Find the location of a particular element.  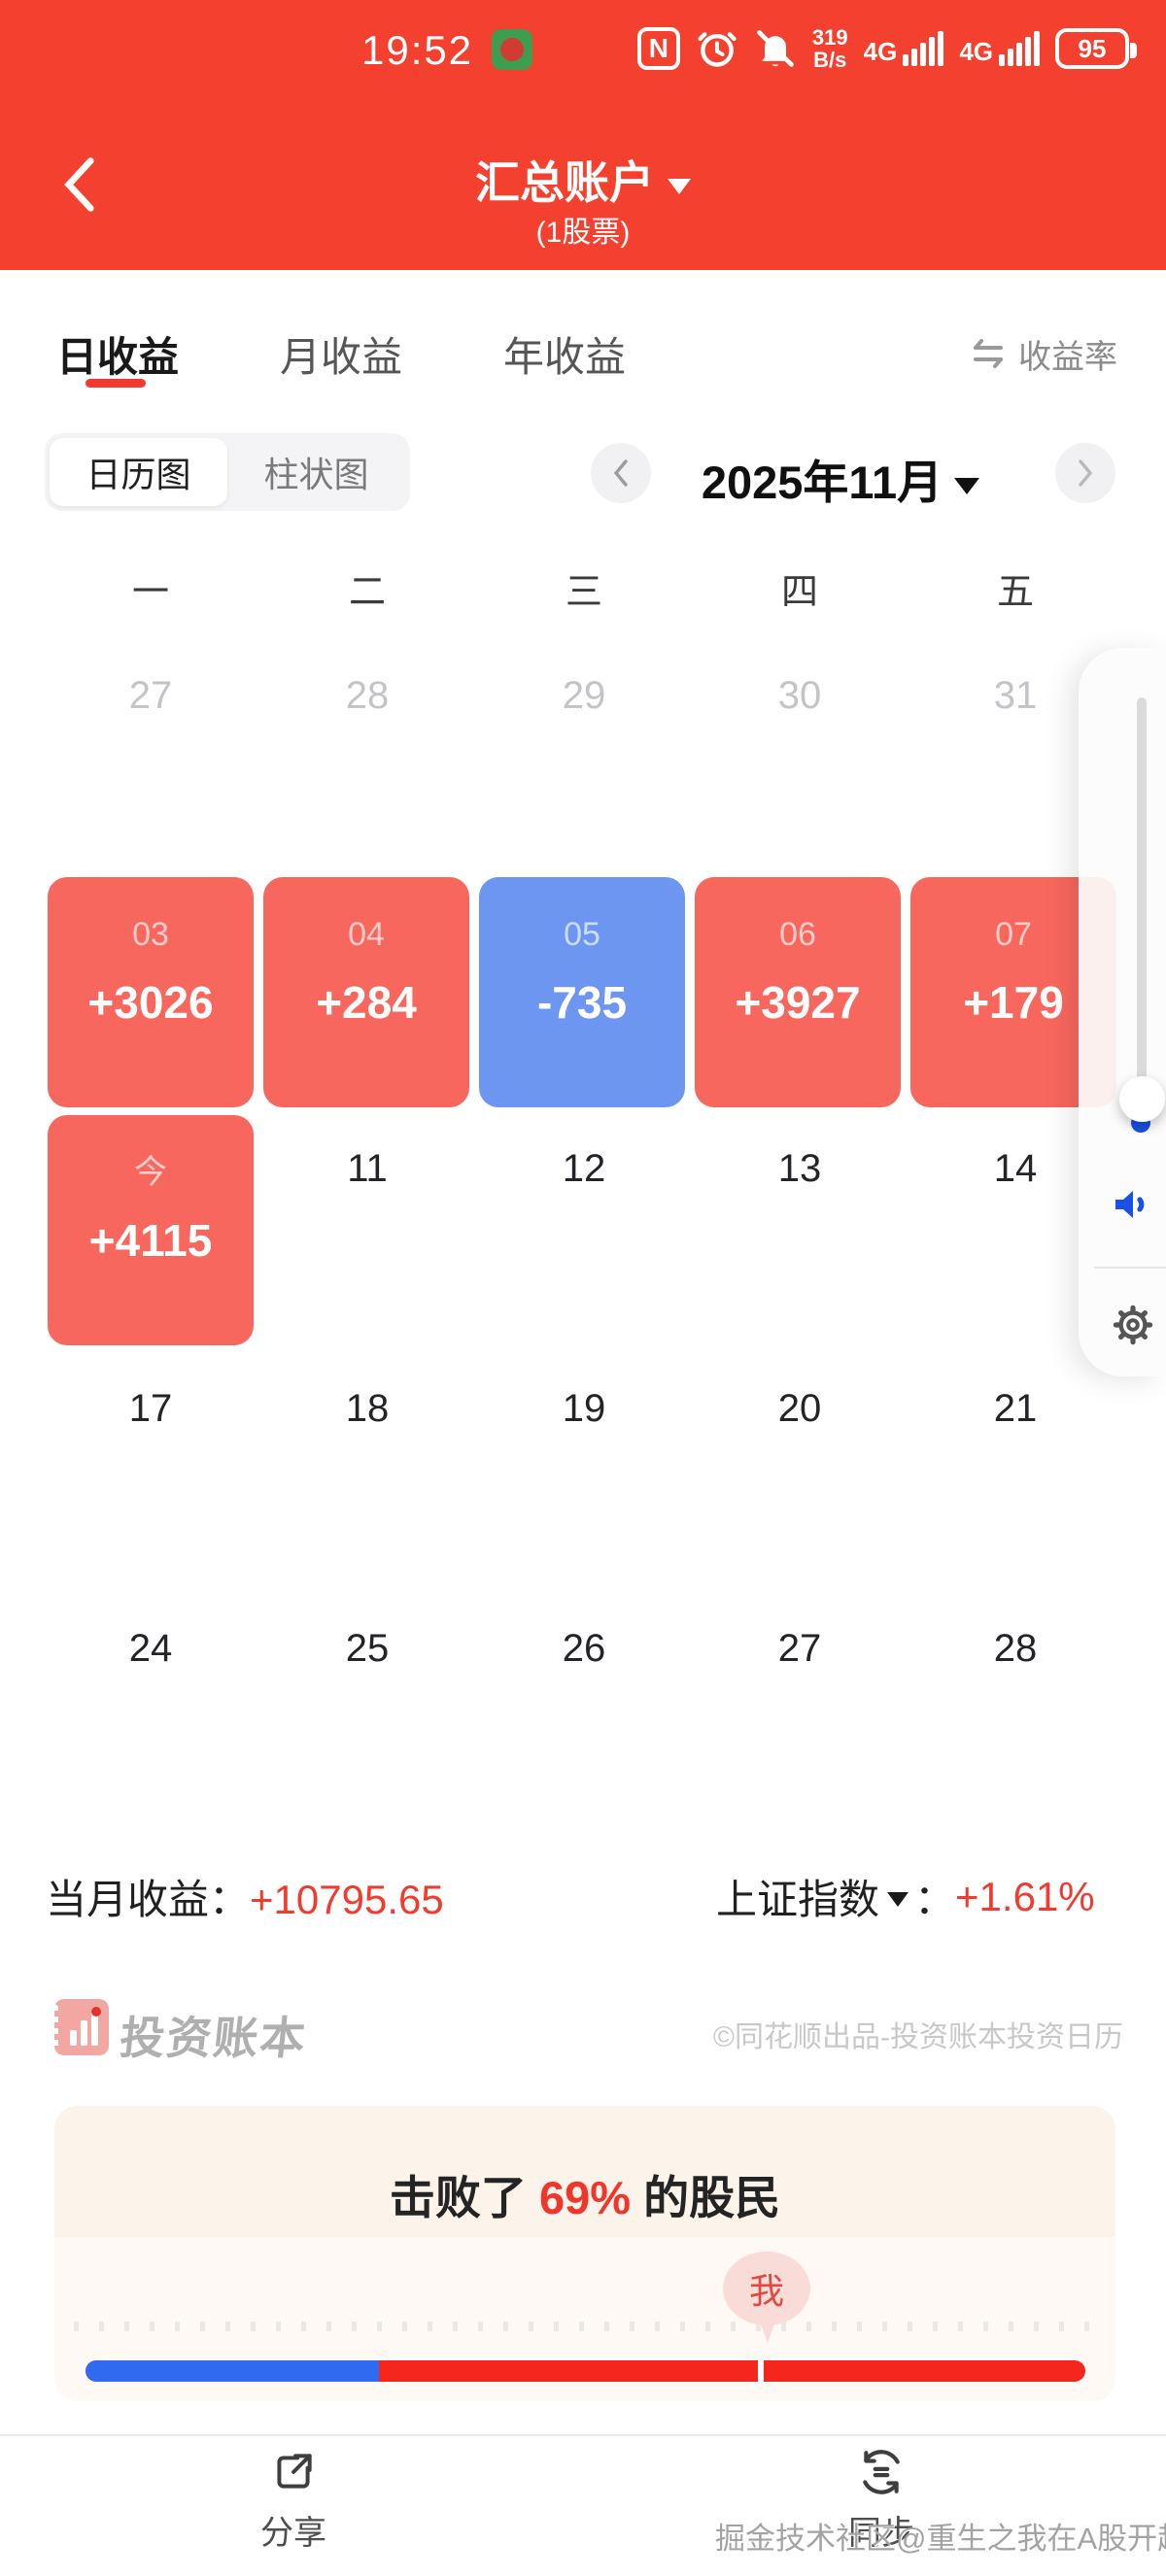

community-watermark: 掘金技术社区@重生之我在A股开超市 is located at coordinates (940, 2539).